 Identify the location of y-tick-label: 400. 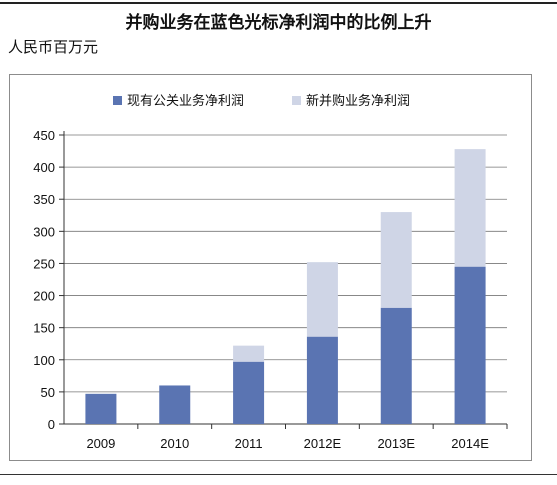
(44, 167).